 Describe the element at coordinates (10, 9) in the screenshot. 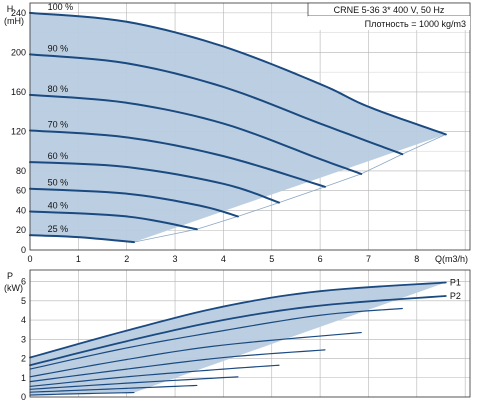

I see `head-y-axis-label: H` at that location.